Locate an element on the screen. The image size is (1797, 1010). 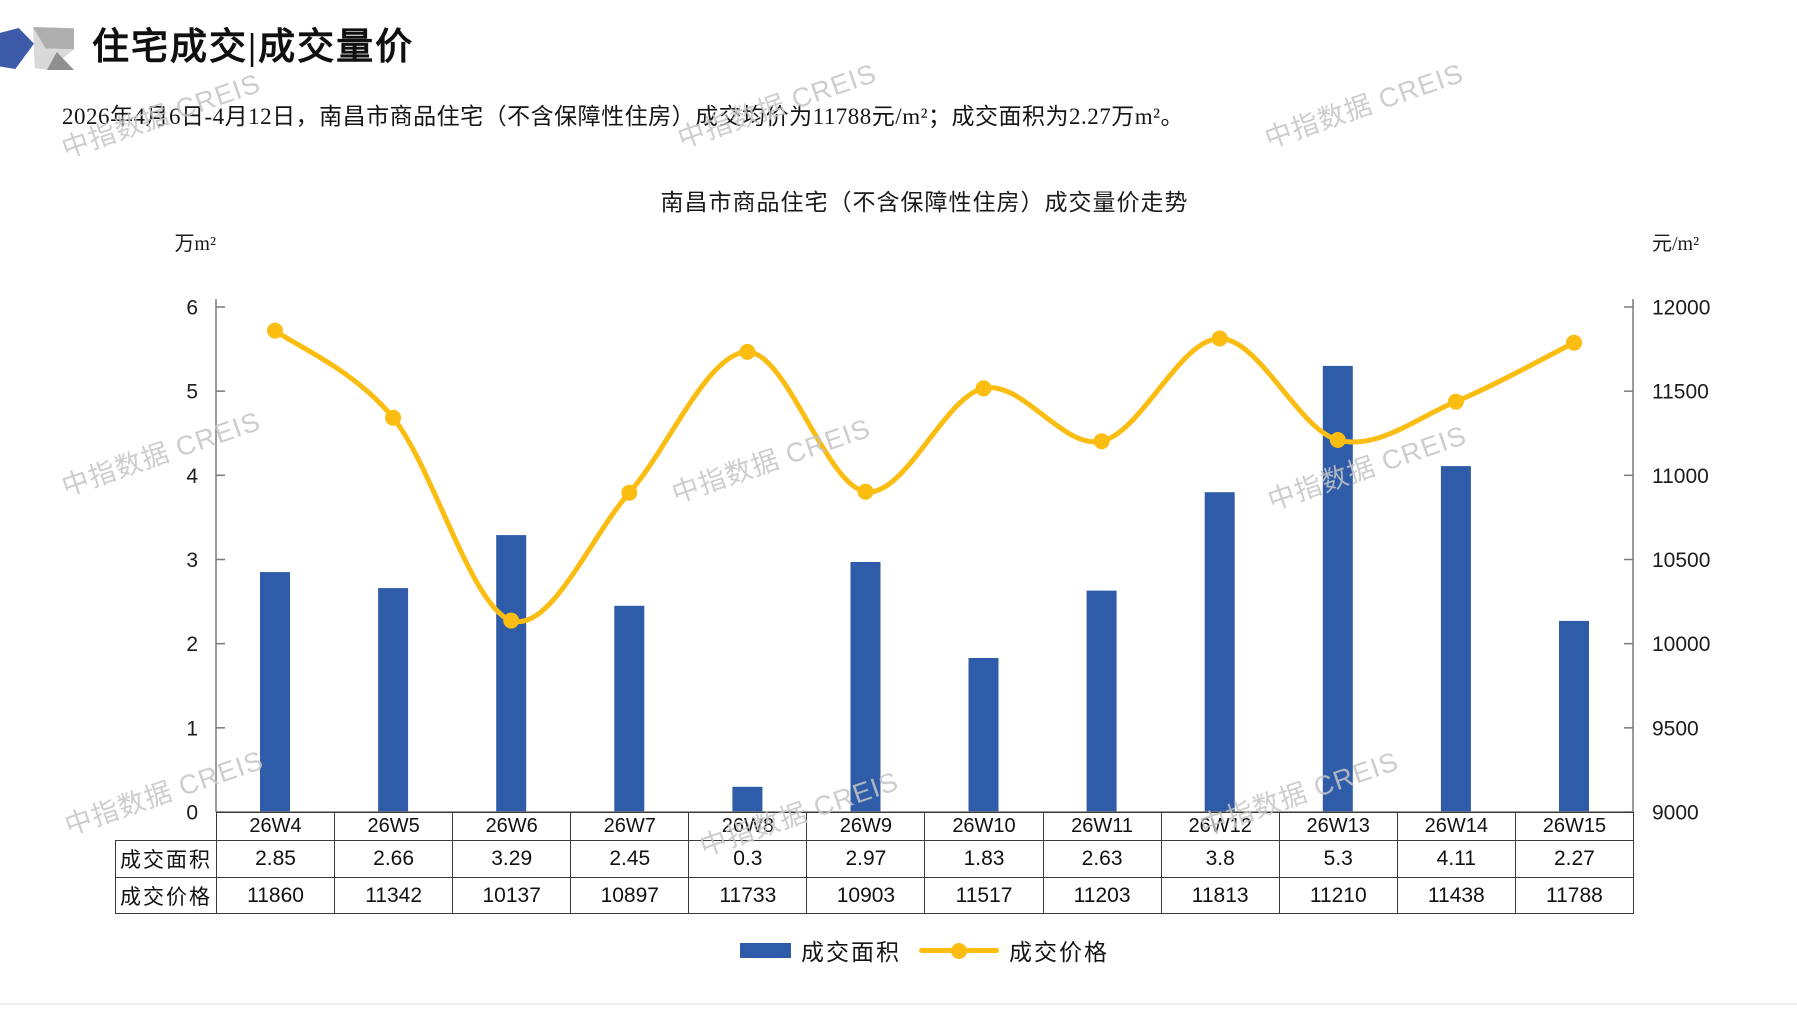
area-legend-swatch is located at coordinates (765, 950).